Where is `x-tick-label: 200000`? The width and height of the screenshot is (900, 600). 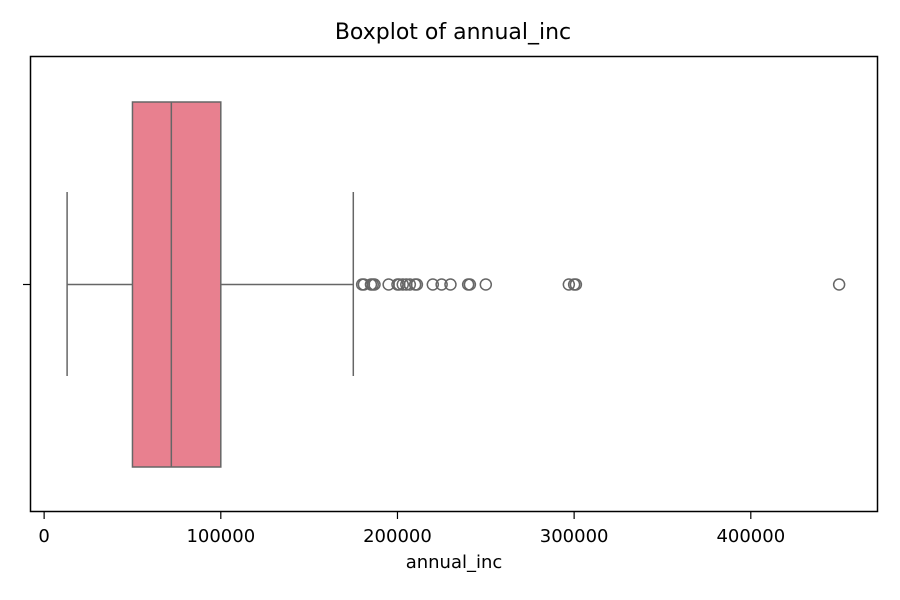 x-tick-label: 200000 is located at coordinates (397, 536).